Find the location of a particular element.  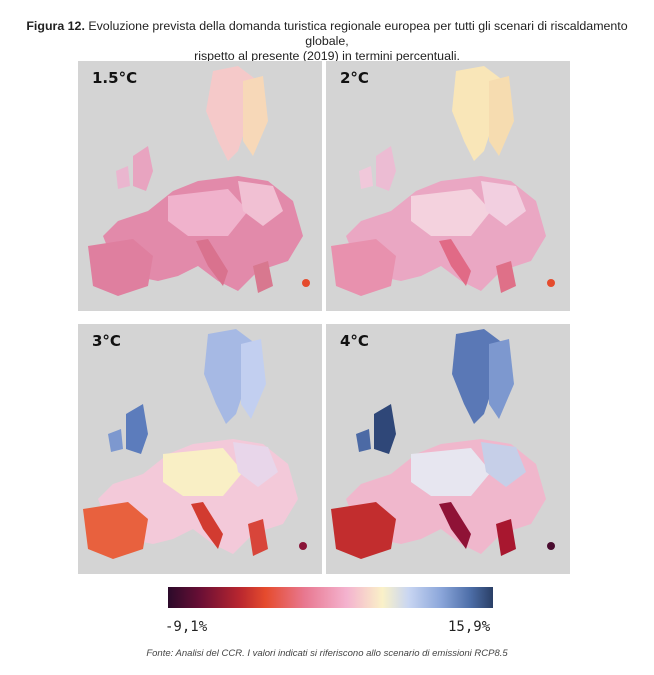

panel-label-3c: 3°C is located at coordinates (106, 341).